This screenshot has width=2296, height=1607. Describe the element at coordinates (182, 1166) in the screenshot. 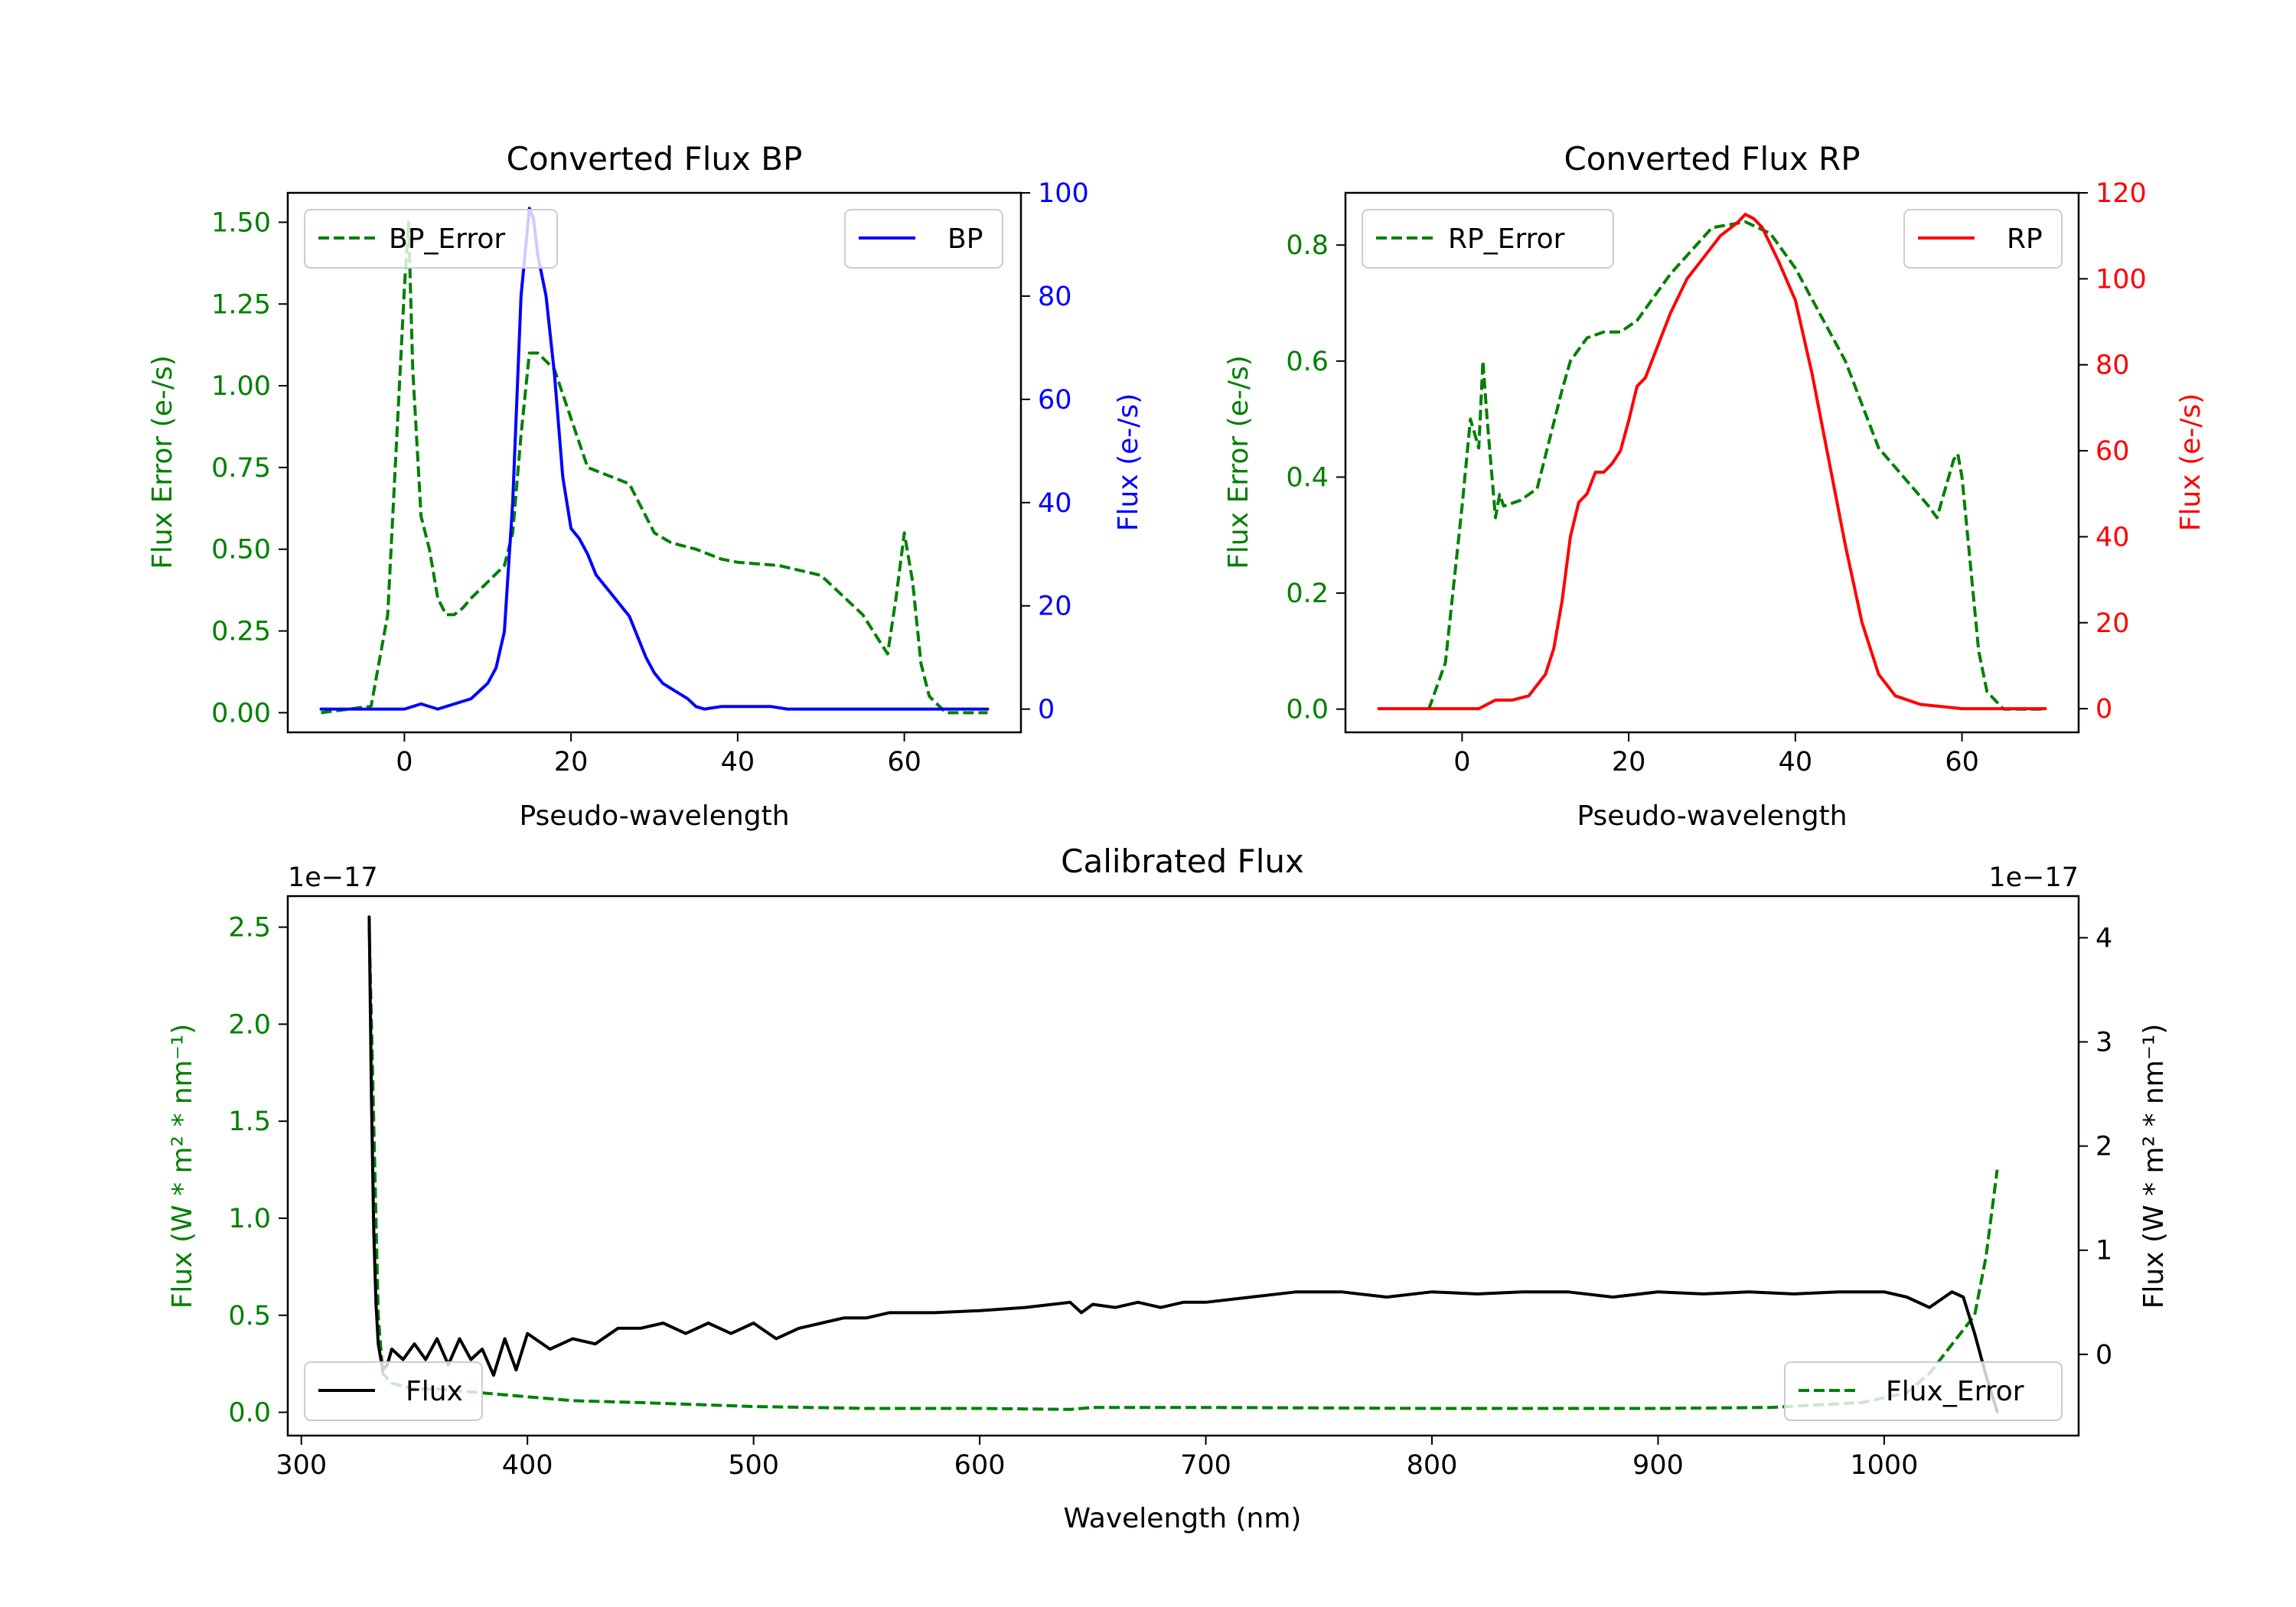

I see `y-axis-label-left: Flux (W * m² * nm⁻¹)` at that location.